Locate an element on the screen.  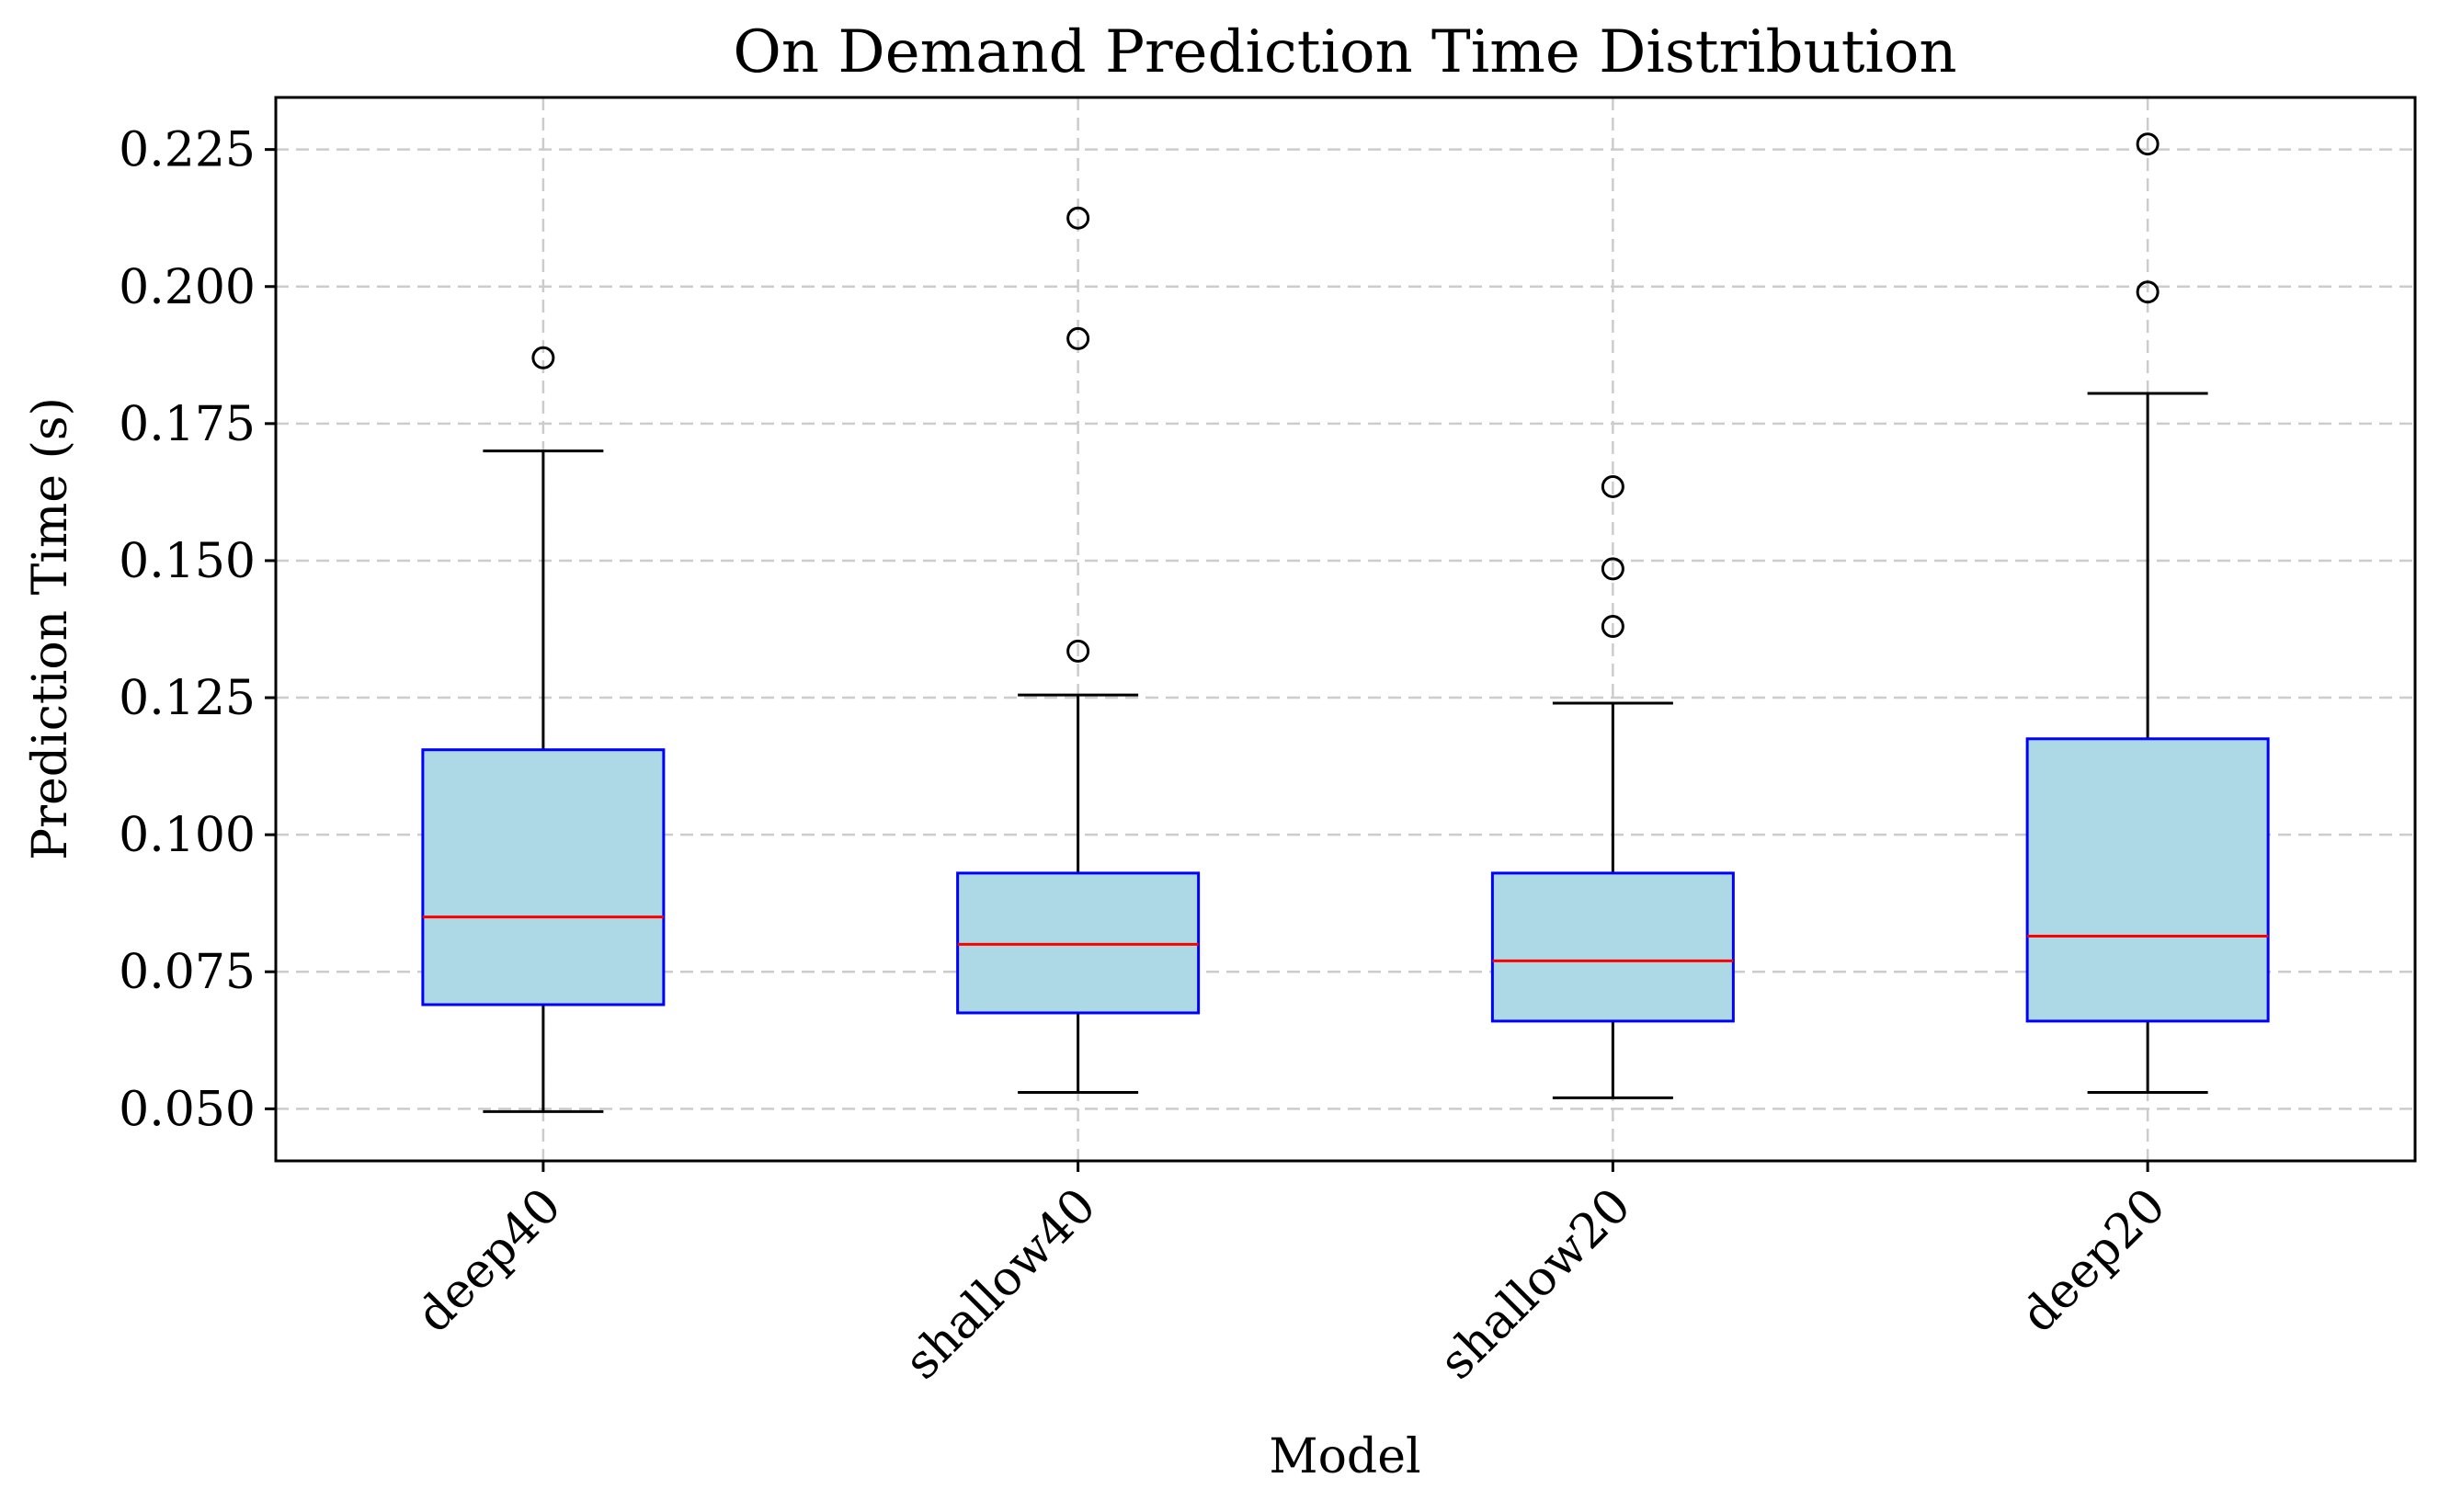
x-tick-label-shallow40: shallow40 is located at coordinates (1001, 1285).